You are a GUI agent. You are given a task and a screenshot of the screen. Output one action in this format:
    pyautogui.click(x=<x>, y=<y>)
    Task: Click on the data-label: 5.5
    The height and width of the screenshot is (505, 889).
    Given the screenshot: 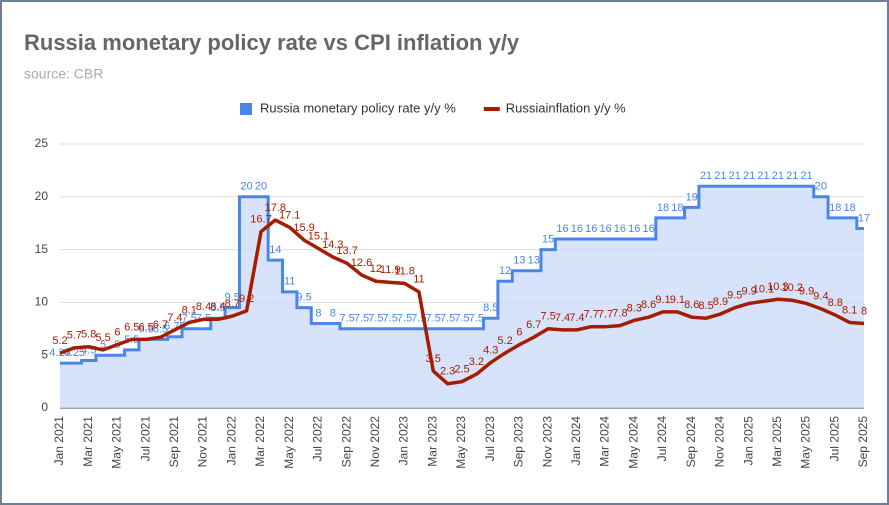 What is the action you would take?
    pyautogui.click(x=102, y=338)
    